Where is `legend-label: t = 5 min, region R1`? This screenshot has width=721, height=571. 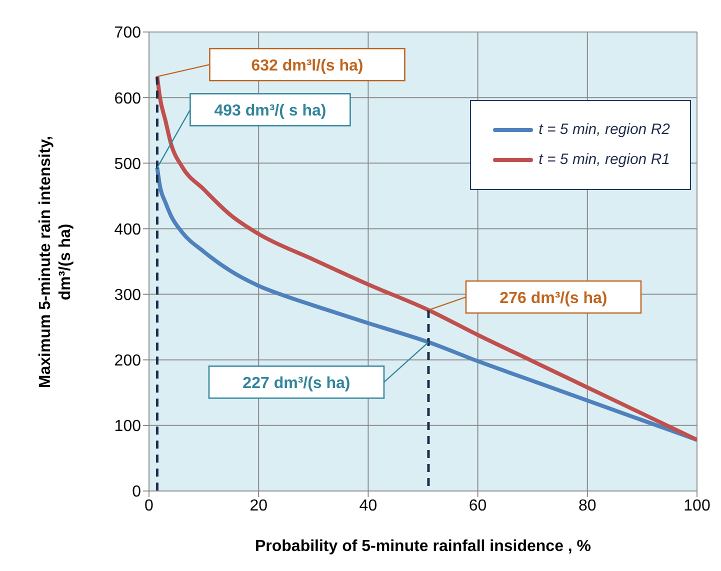 legend-label: t = 5 min, region R1 is located at coordinates (604, 160).